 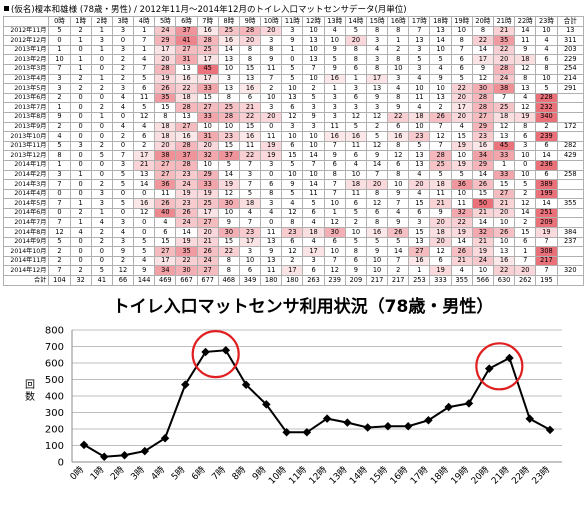 What do you see at coordinates (377, 165) in the screenshot?
I see `table-cell: 14` at bounding box center [377, 165].